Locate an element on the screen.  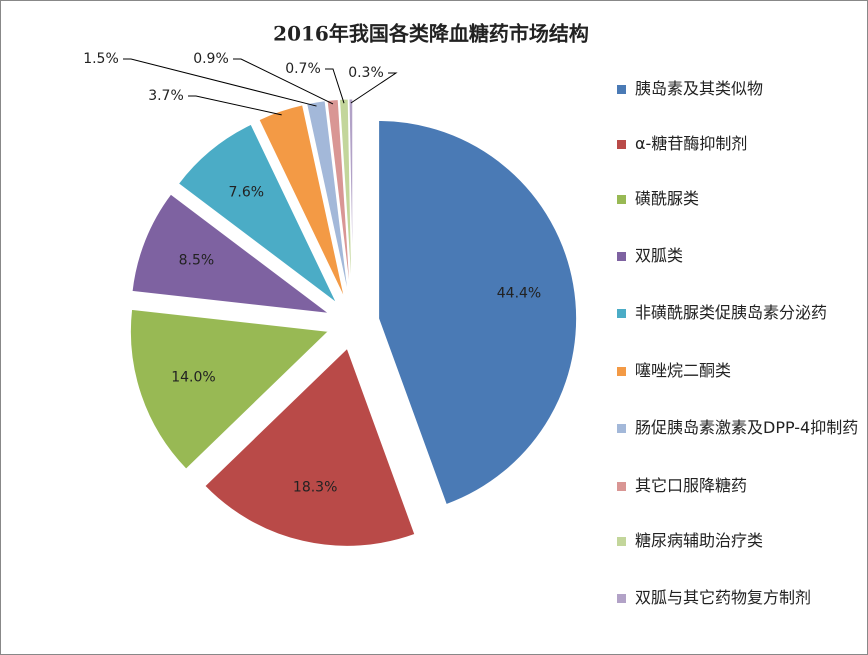
legend-label: 磺酰脲类 is located at coordinates (667, 198).